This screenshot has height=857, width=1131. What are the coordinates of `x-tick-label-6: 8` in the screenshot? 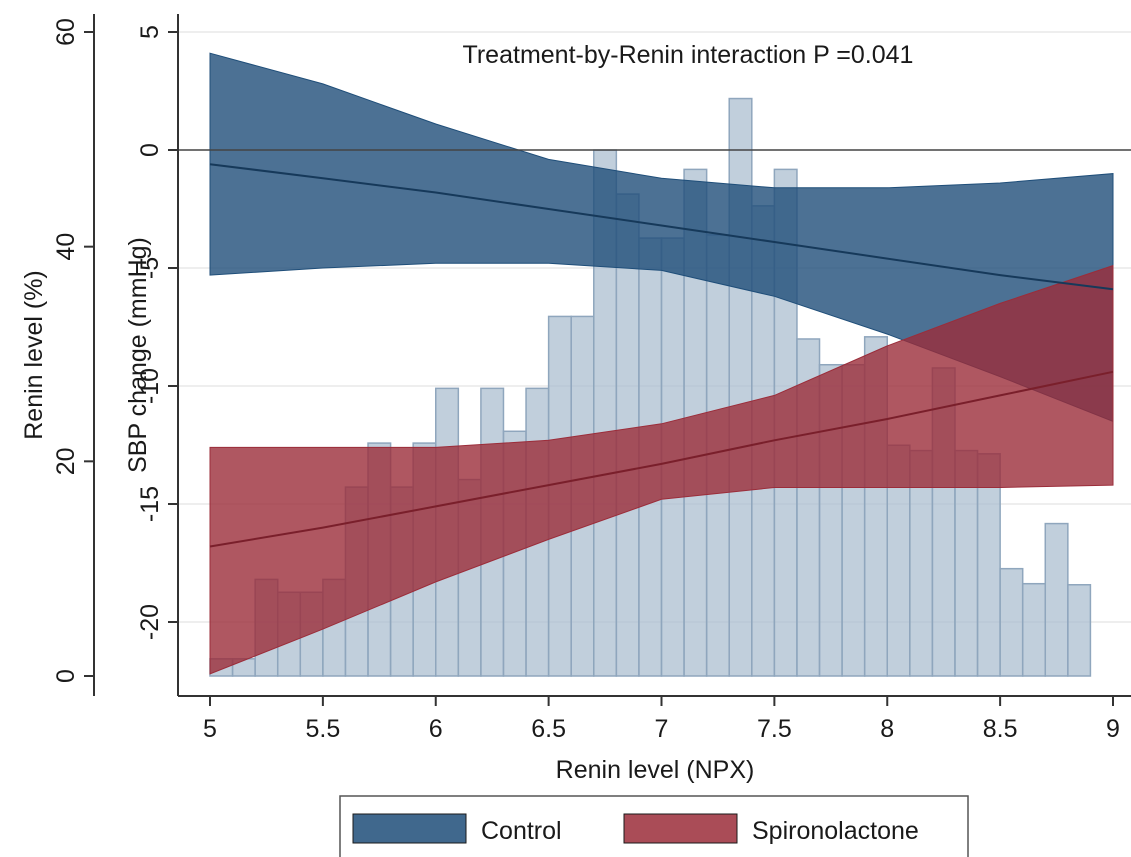 It's located at (887, 729).